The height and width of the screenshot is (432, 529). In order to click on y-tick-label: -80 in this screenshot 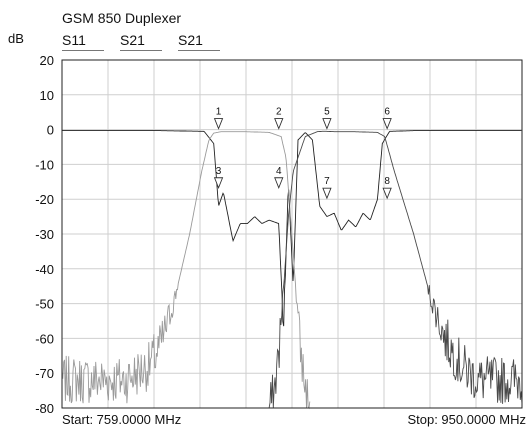, I will do `click(44, 408)`.